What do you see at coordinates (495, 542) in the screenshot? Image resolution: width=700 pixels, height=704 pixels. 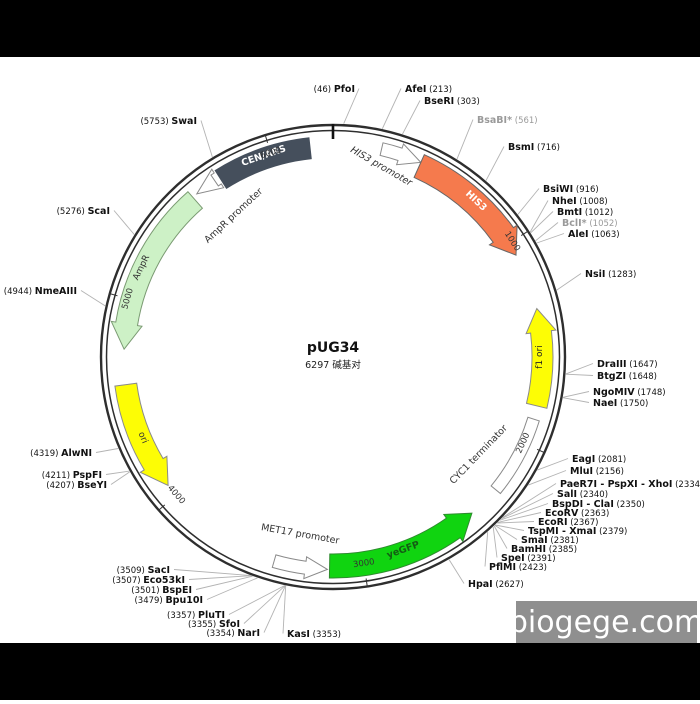 I see `site-leader-SpeI` at bounding box center [495, 542].